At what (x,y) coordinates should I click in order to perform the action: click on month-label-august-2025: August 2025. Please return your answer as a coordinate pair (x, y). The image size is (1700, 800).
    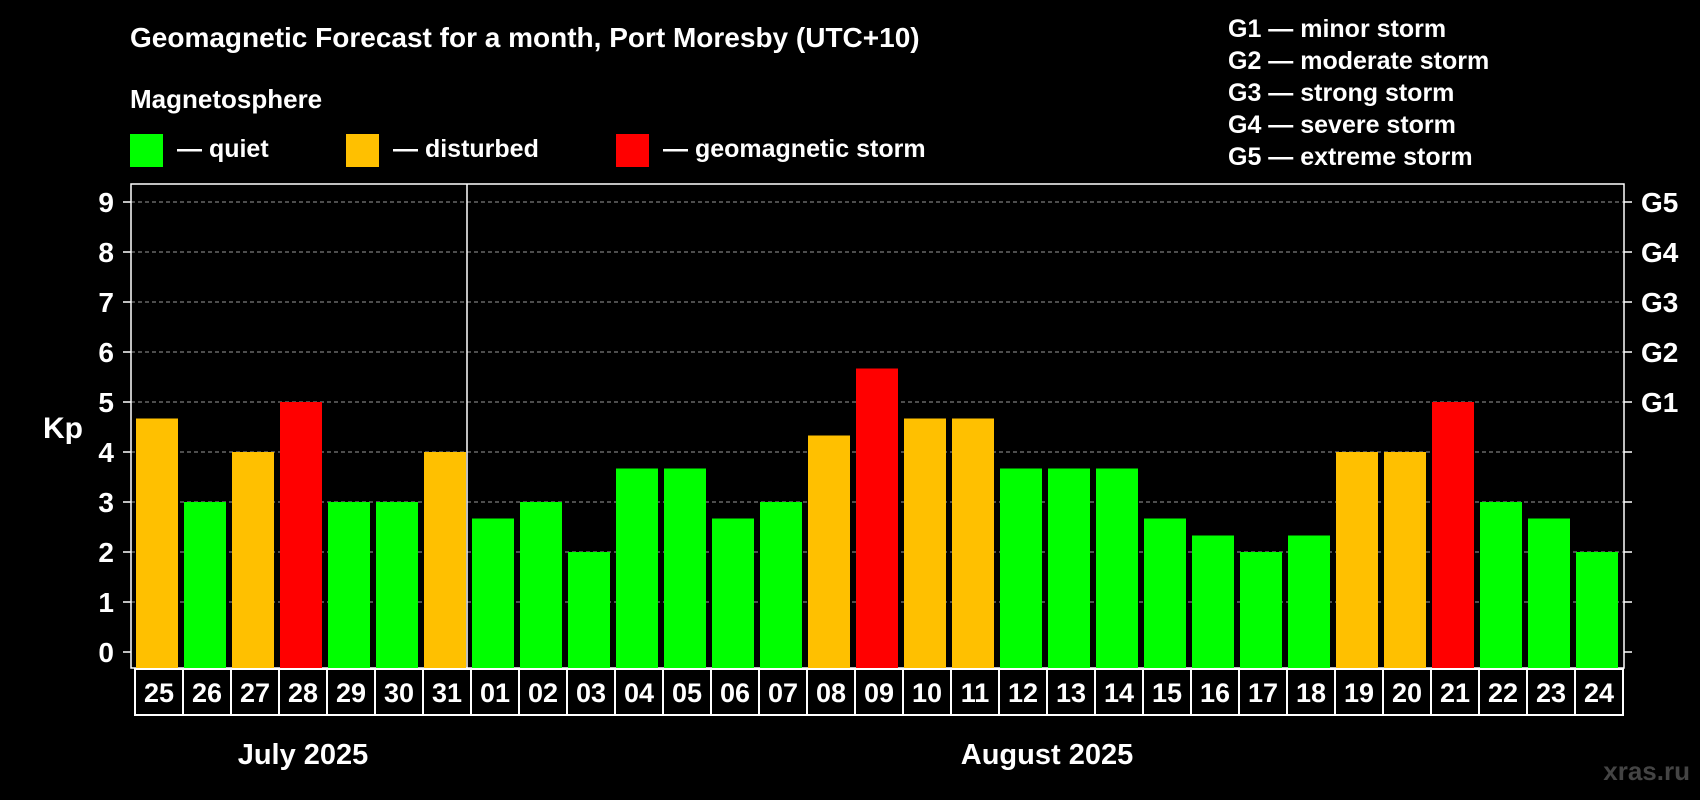
    Looking at the image, I should click on (1047, 755).